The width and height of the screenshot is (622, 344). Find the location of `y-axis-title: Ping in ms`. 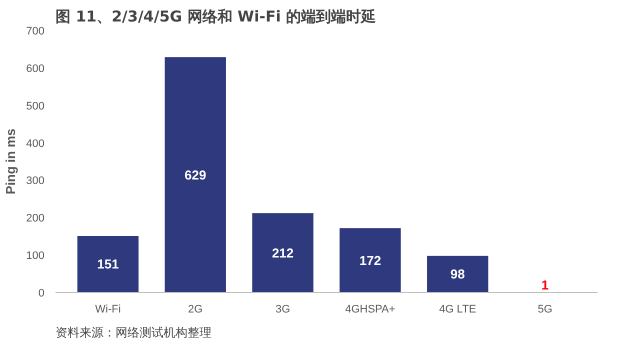

y-axis-title: Ping in ms is located at coordinates (10, 161).